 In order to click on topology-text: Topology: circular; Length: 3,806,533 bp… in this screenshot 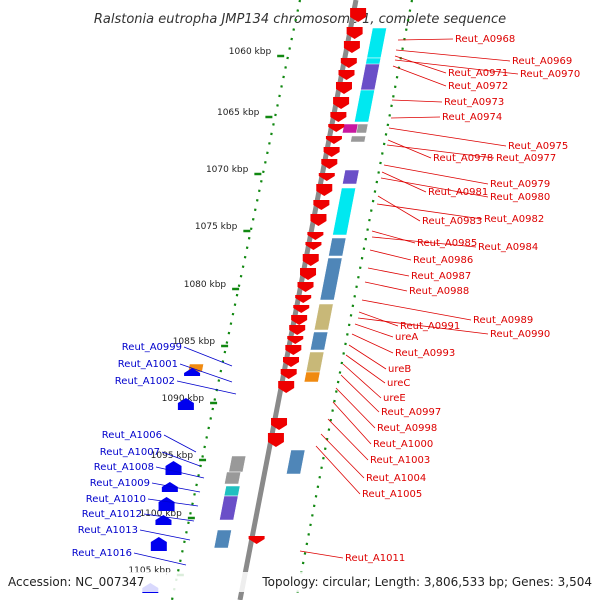, I will do `click(426, 582)`.